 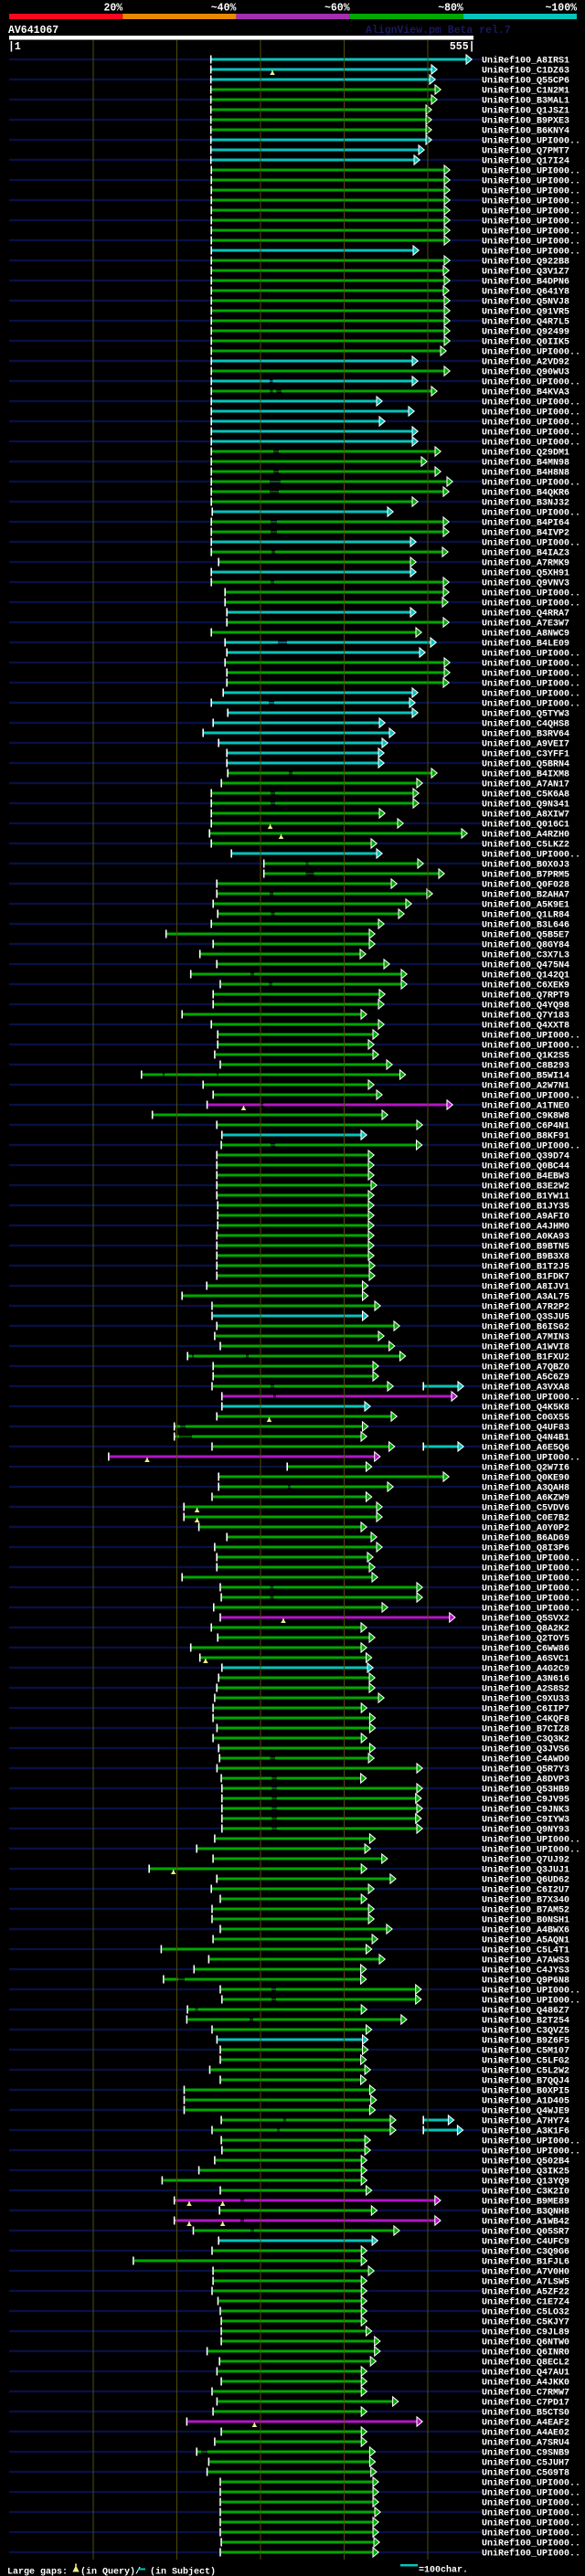 I want to click on svg-text: UniRef100_Q53HB9, so click(x=525, y=1790).